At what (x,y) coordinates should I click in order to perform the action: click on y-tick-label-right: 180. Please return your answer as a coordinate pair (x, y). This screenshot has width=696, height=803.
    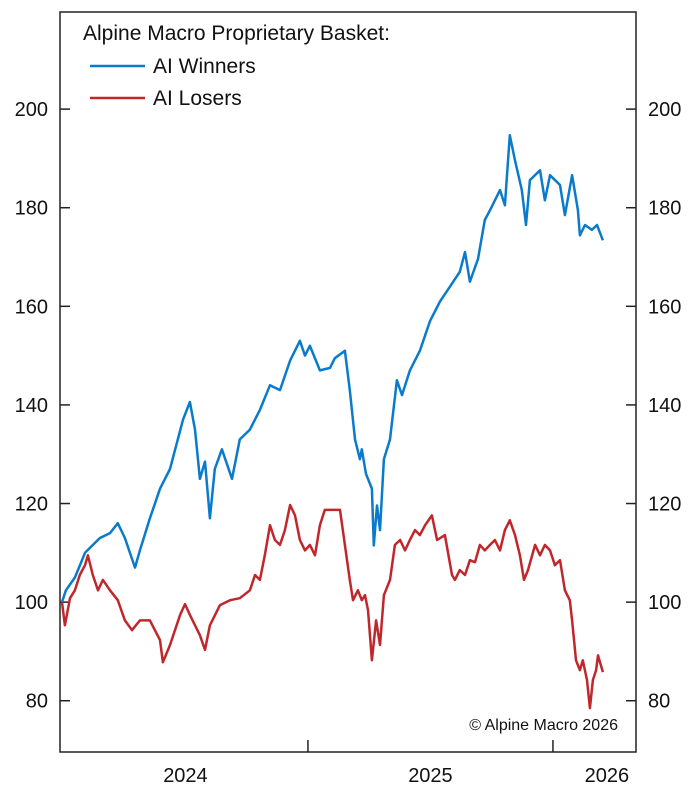
    Looking at the image, I should click on (664, 209).